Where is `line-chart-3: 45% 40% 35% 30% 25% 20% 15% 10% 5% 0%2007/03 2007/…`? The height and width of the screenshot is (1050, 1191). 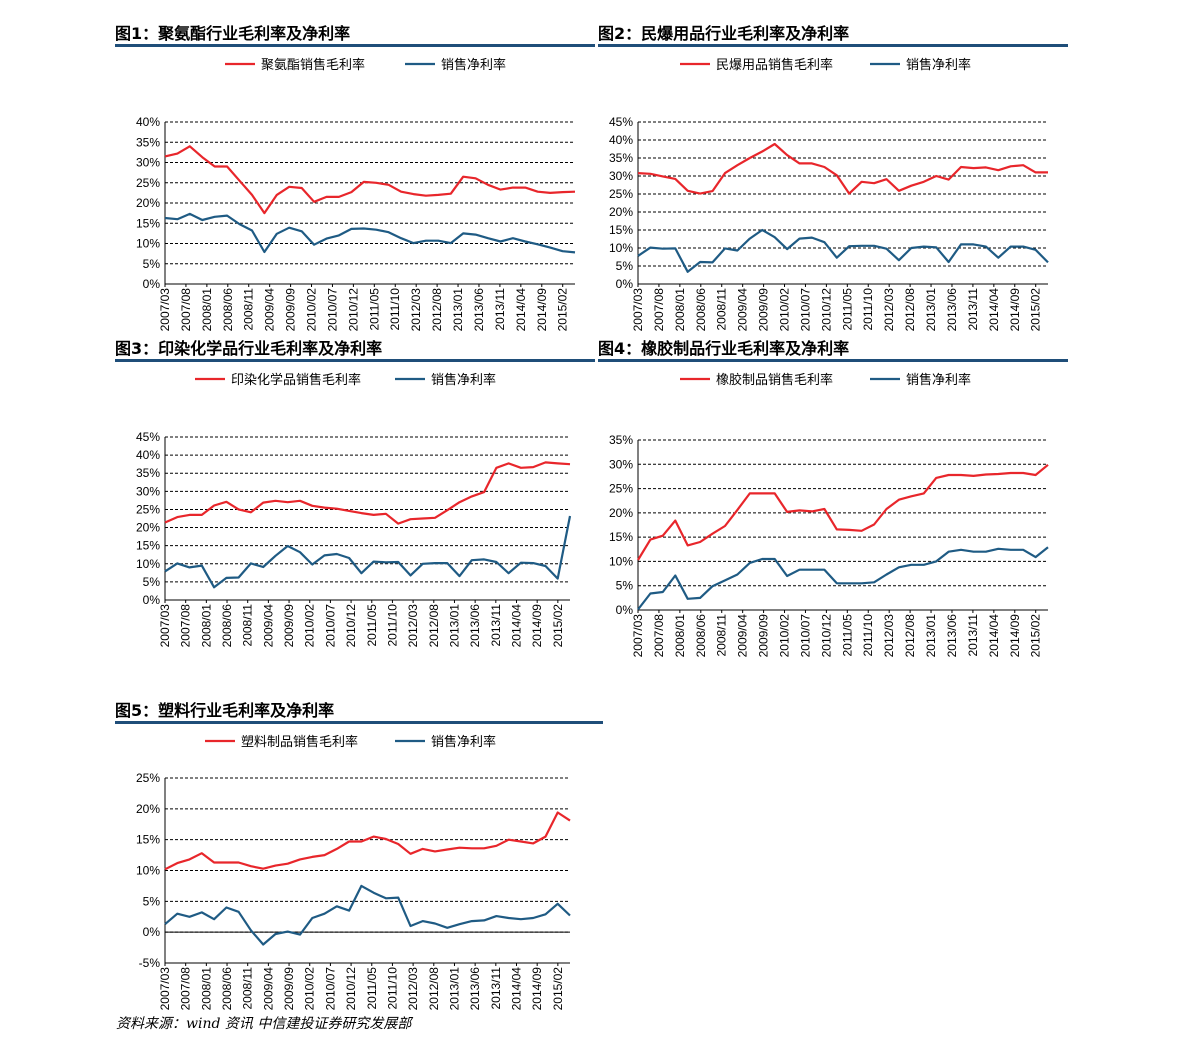
line-chart-3: 45% 40% 35% 30% 25% 20% 15% 10% 5% 0%2007/03 2007/… is located at coordinates (354, 510).